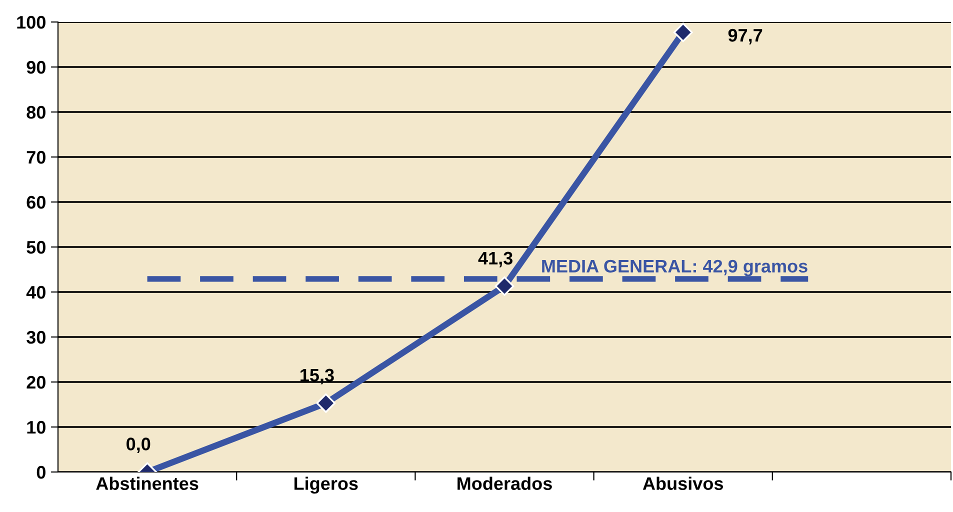 Image resolution: width=953 pixels, height=512 pixels. What do you see at coordinates (495, 260) in the screenshot?
I see `text: 41,3` at bounding box center [495, 260].